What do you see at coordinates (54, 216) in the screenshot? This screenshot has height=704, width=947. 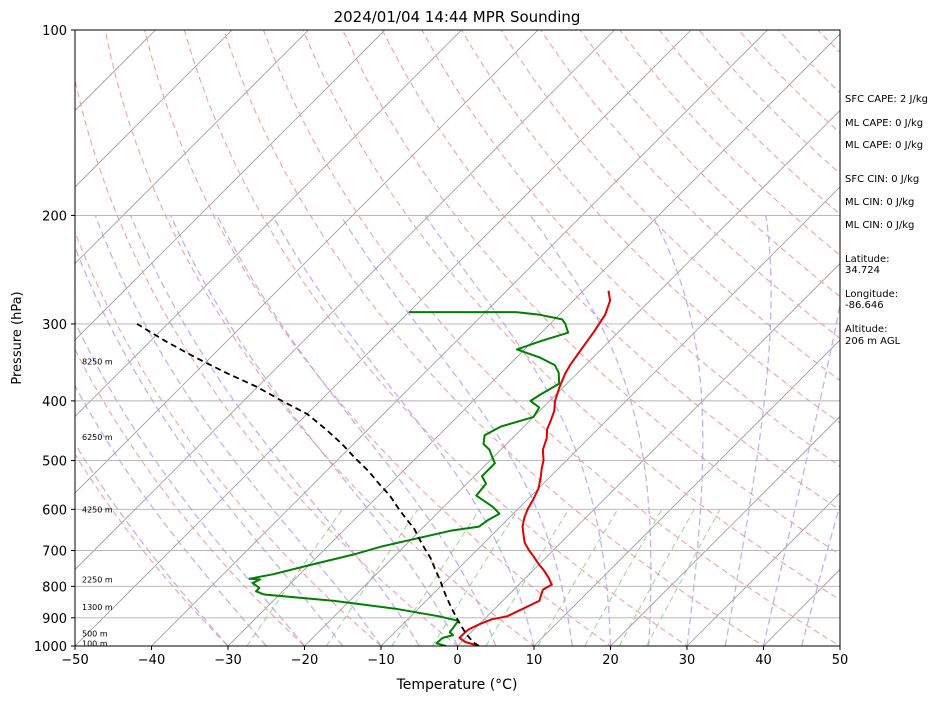 I see `y-tick-label: 200` at bounding box center [54, 216].